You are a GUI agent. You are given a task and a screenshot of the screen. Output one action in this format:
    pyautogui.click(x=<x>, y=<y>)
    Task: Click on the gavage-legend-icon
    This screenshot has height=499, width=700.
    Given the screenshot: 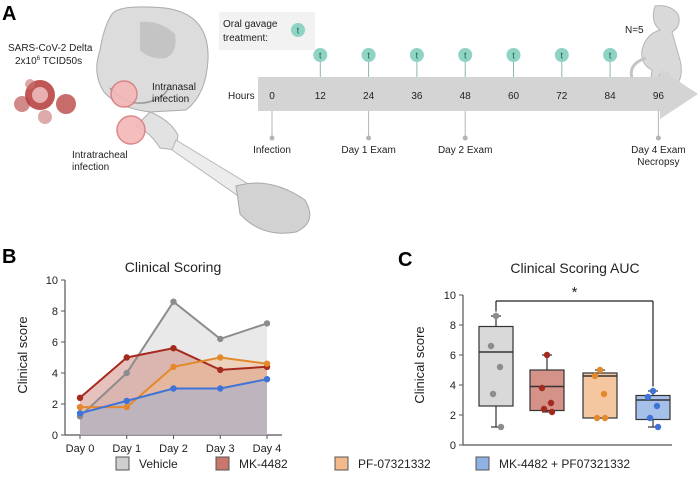 What is the action you would take?
    pyautogui.click(x=298, y=30)
    